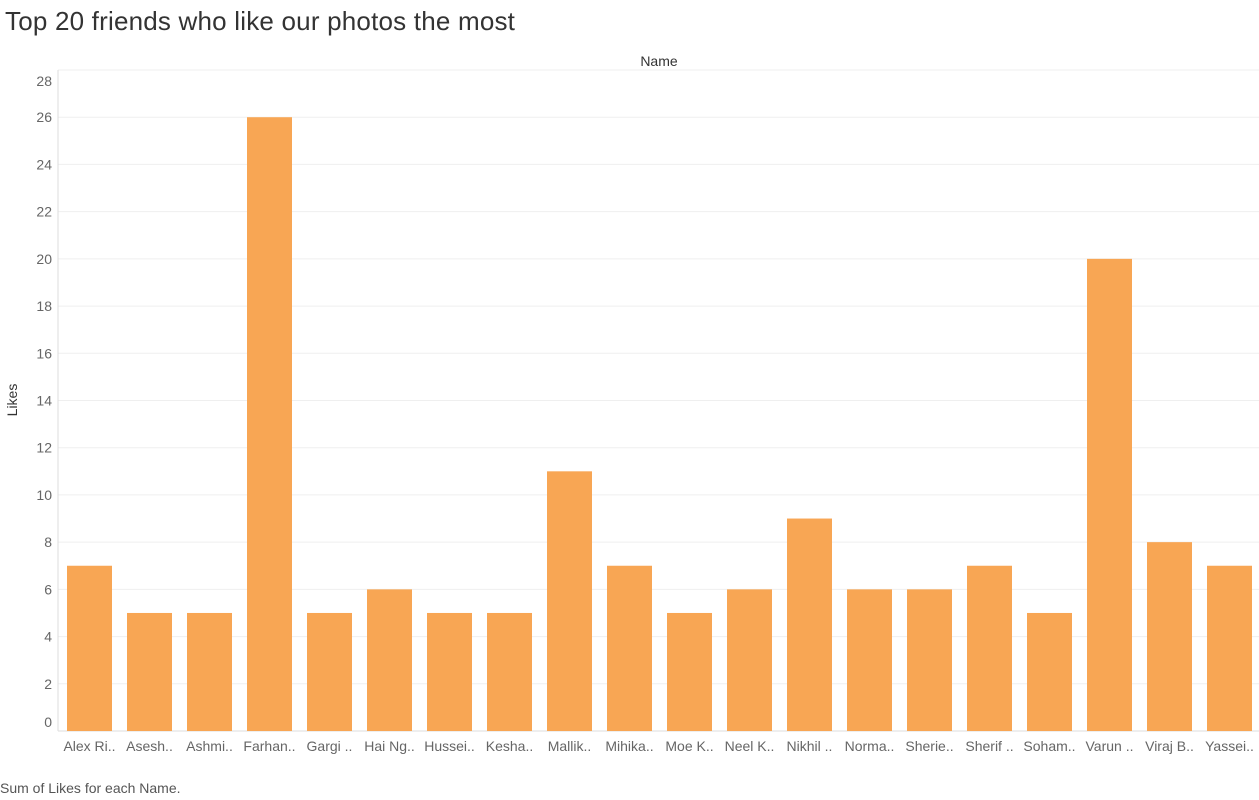 Image resolution: width=1259 pixels, height=800 pixels. I want to click on y-tick-label: 22, so click(44, 212).